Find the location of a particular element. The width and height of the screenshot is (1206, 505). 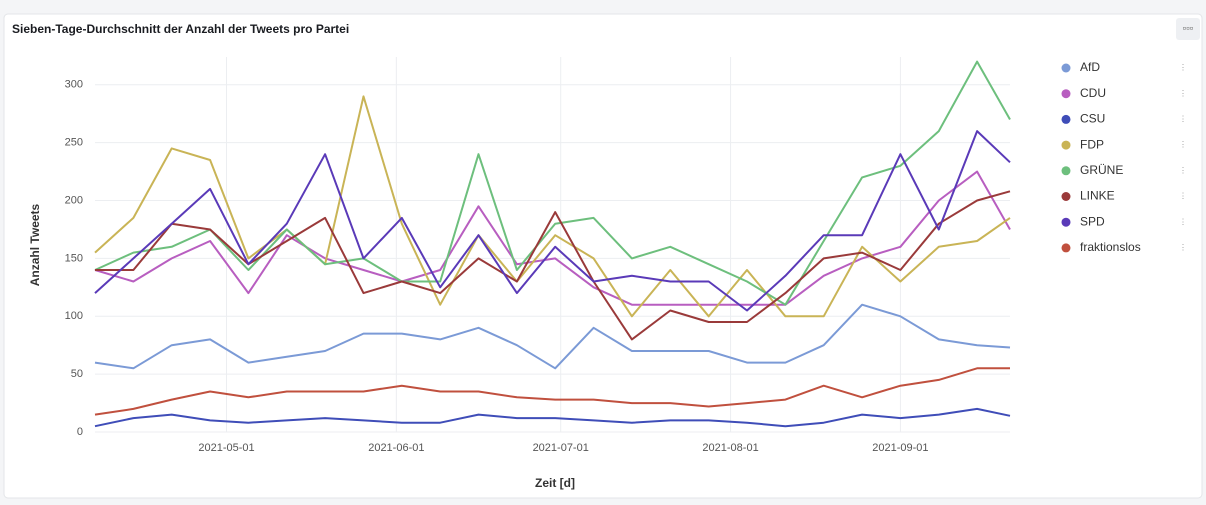

legend-label: AfD is located at coordinates (1090, 67).